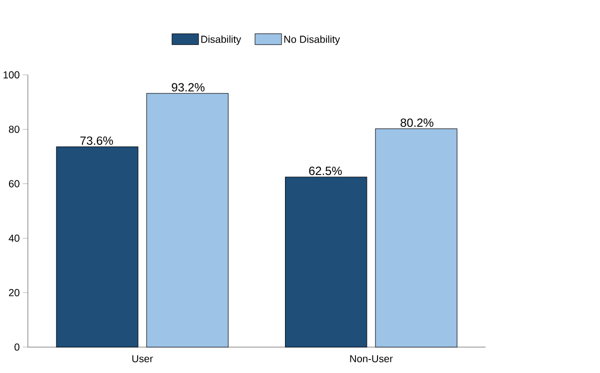 The image size is (600, 373). Describe the element at coordinates (96, 141) in the screenshot. I see `data-label: 73.6%` at that location.